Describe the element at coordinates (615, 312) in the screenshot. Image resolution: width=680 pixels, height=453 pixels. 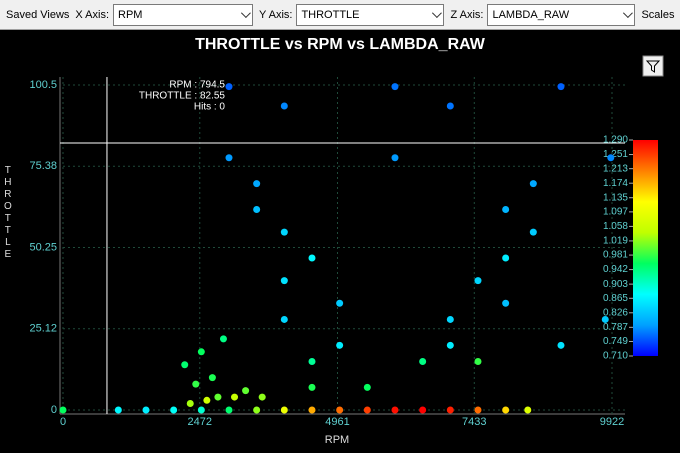
I see `colorbar-tick-label: 0.826` at that location.